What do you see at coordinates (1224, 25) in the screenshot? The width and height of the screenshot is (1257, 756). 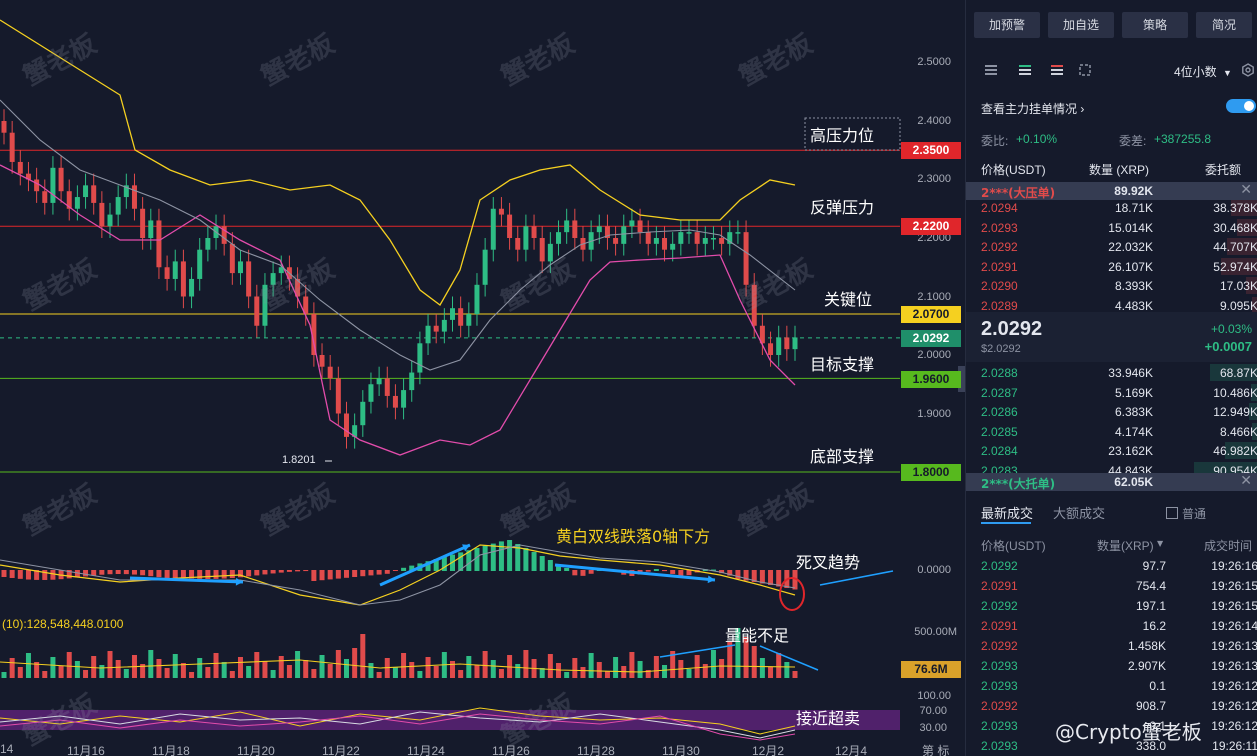 I see `overview-button: 简况` at bounding box center [1224, 25].